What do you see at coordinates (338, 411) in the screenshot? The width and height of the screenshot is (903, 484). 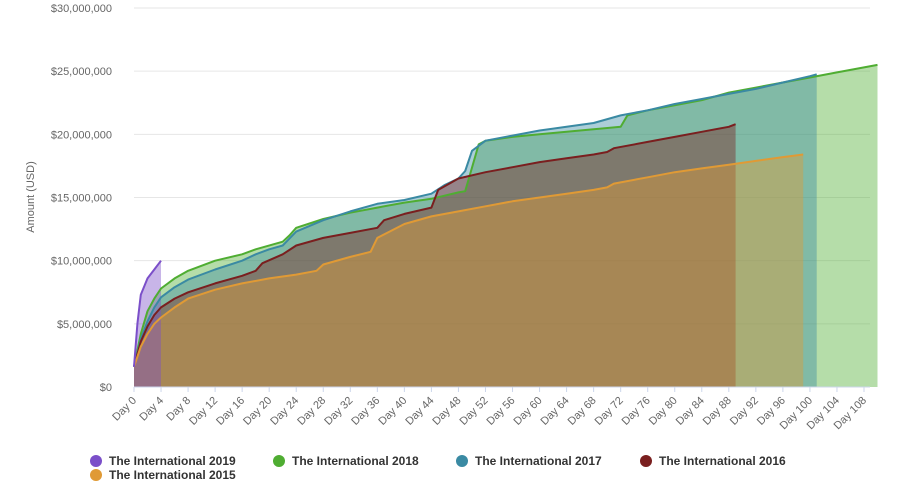 I see `x-tick-label: Day 32` at bounding box center [338, 411].